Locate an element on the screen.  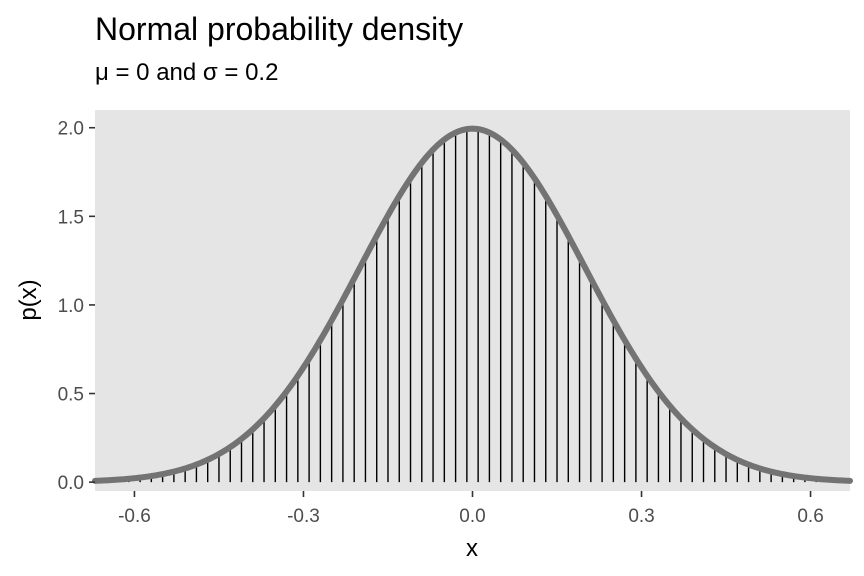
y-tick-label: 1.5 is located at coordinates (71, 217).